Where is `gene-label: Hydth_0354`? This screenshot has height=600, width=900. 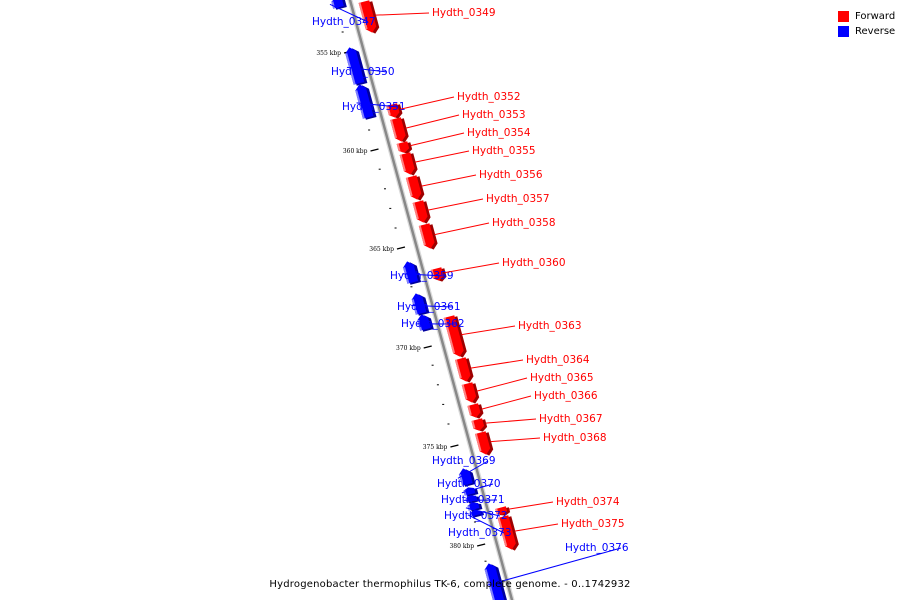 gene-label: Hydth_0354 is located at coordinates (499, 133).